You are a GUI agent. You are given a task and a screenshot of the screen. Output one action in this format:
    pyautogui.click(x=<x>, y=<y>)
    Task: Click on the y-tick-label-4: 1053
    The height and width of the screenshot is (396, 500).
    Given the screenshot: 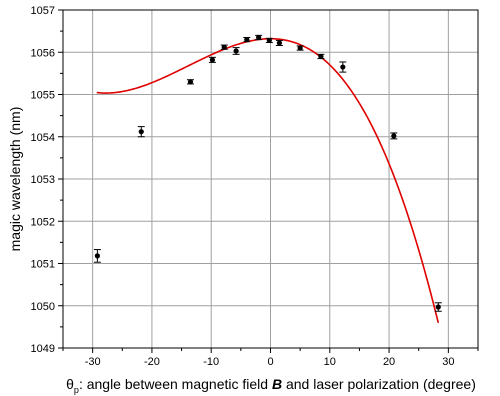 What is the action you would take?
    pyautogui.click(x=43, y=180)
    